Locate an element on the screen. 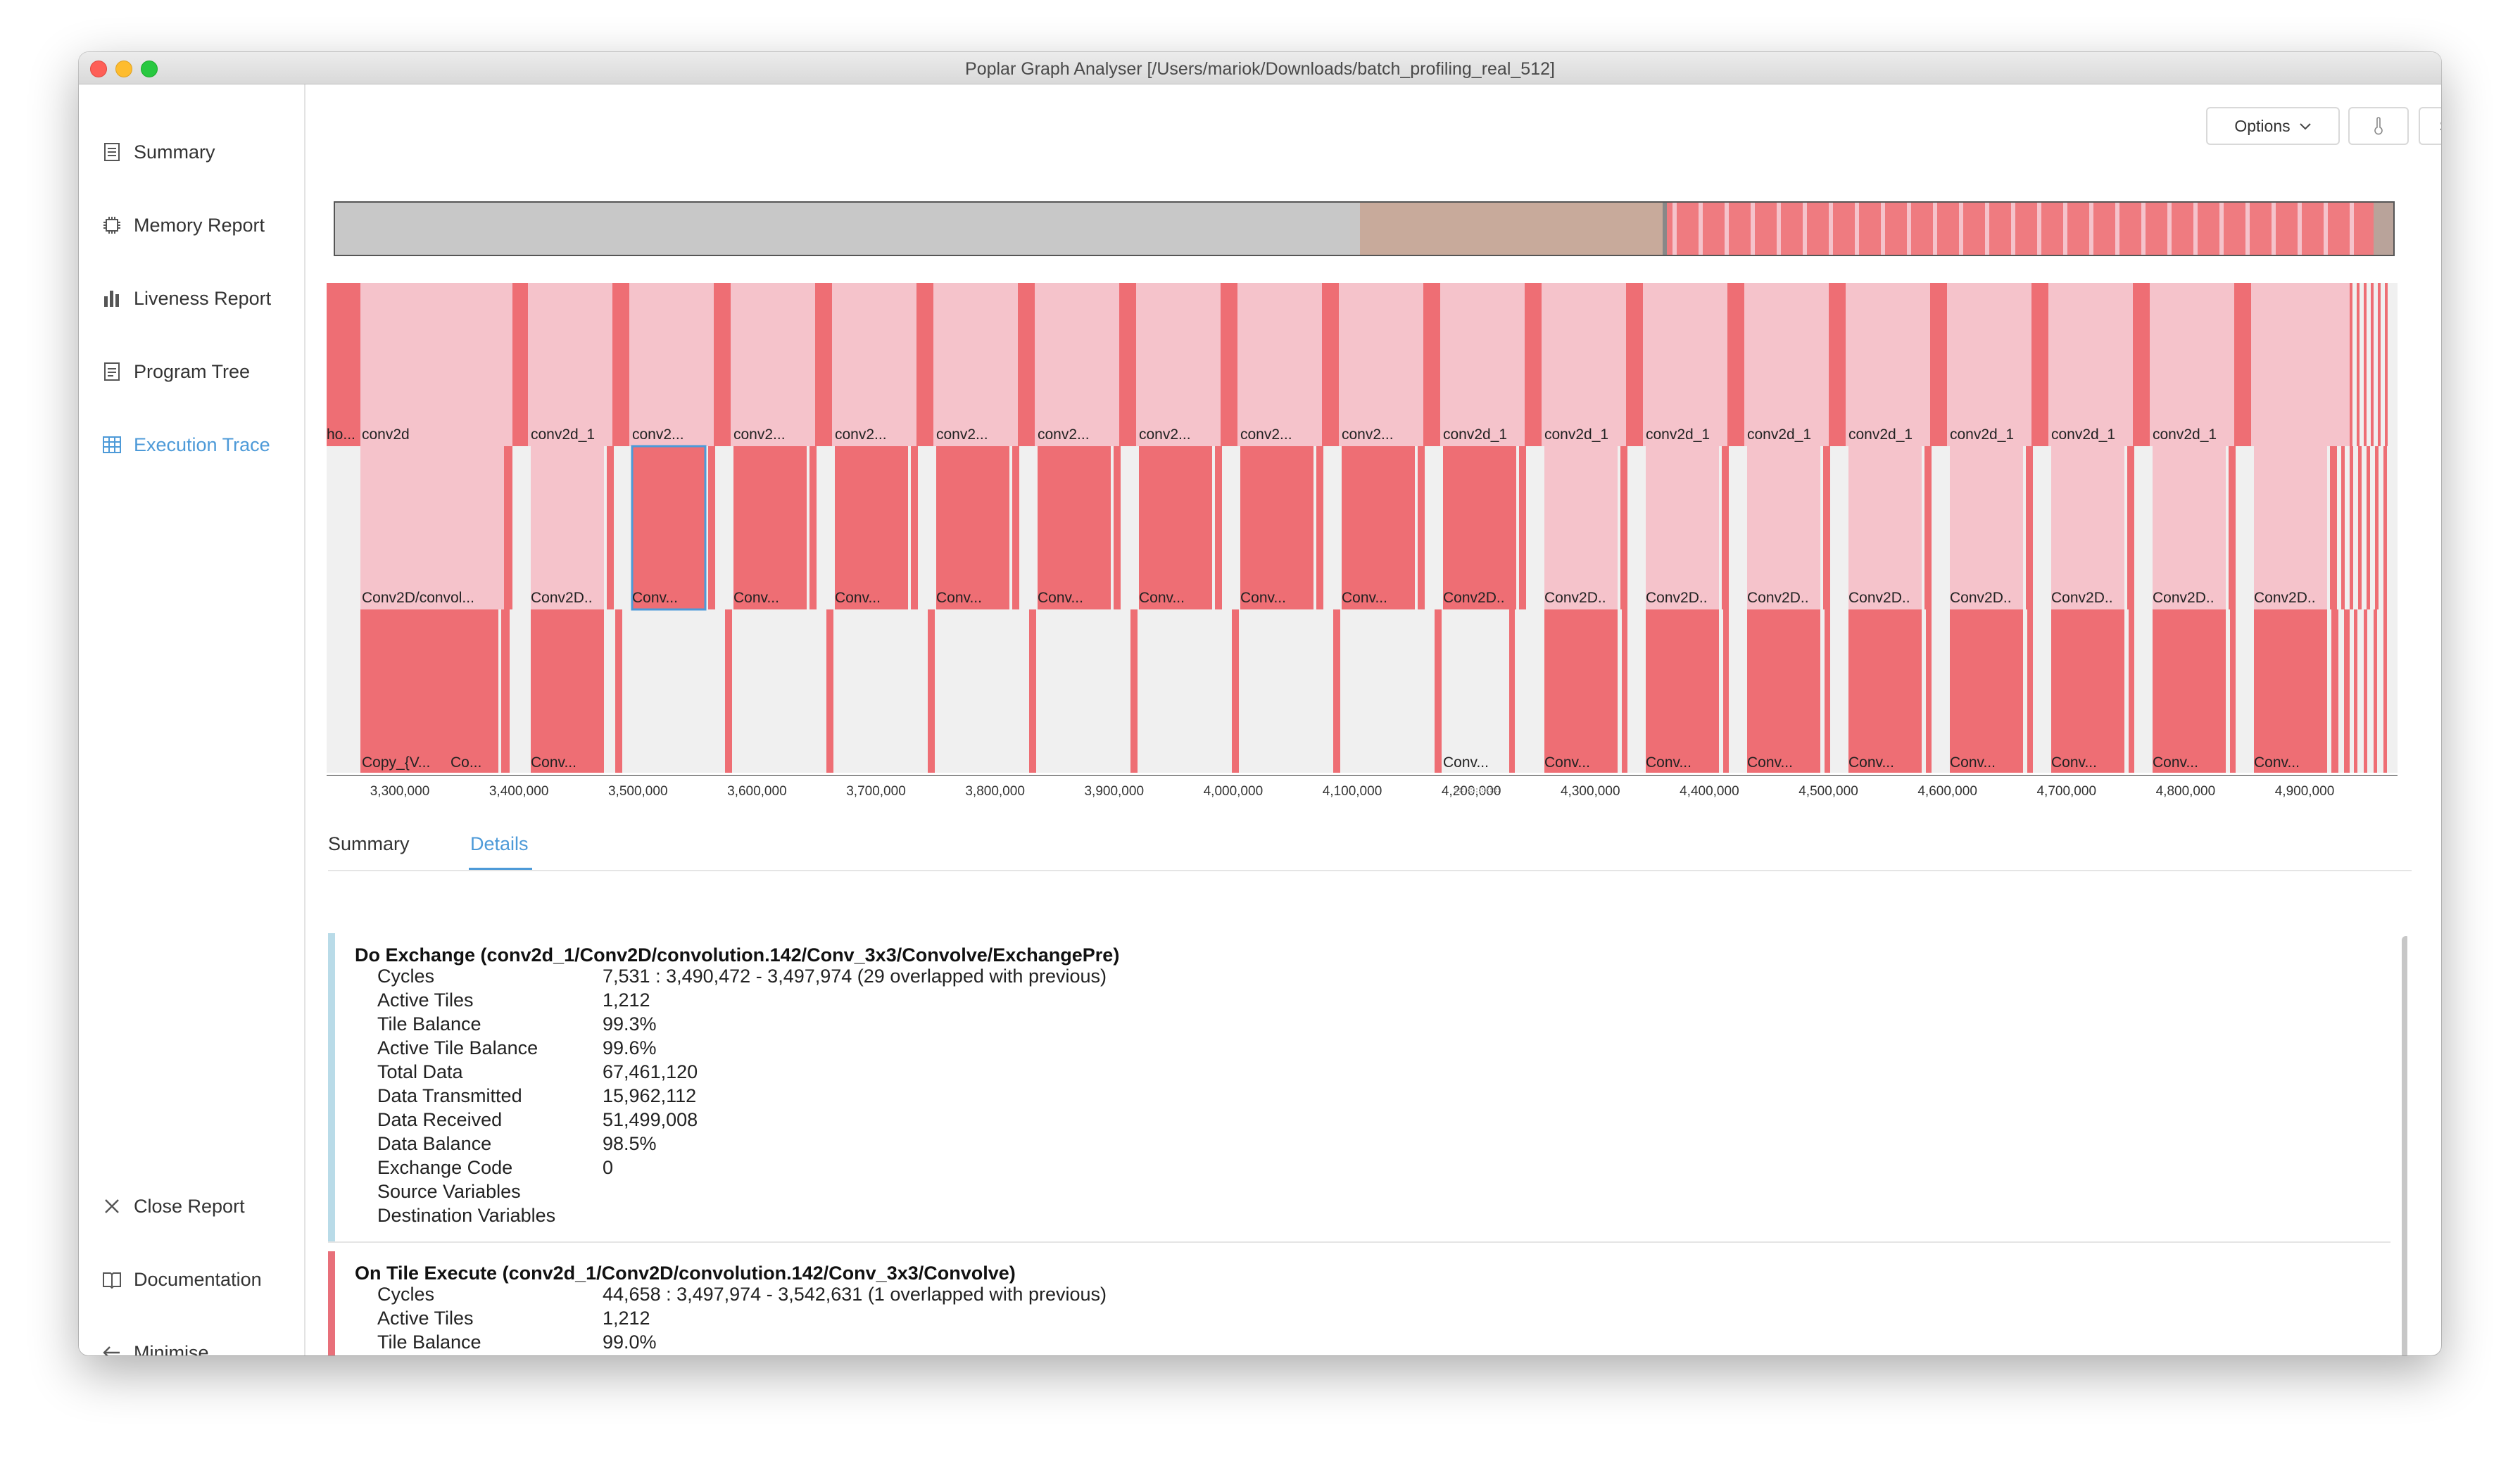 The width and height of the screenshot is (2520, 1461). zoom-window-button is located at coordinates (149, 69).